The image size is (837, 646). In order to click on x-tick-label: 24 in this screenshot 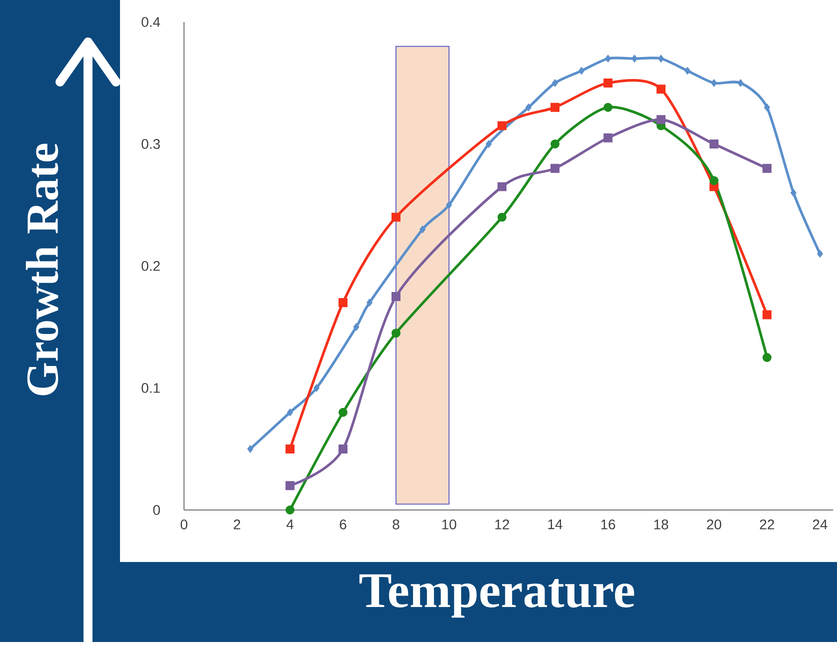, I will do `click(820, 524)`.